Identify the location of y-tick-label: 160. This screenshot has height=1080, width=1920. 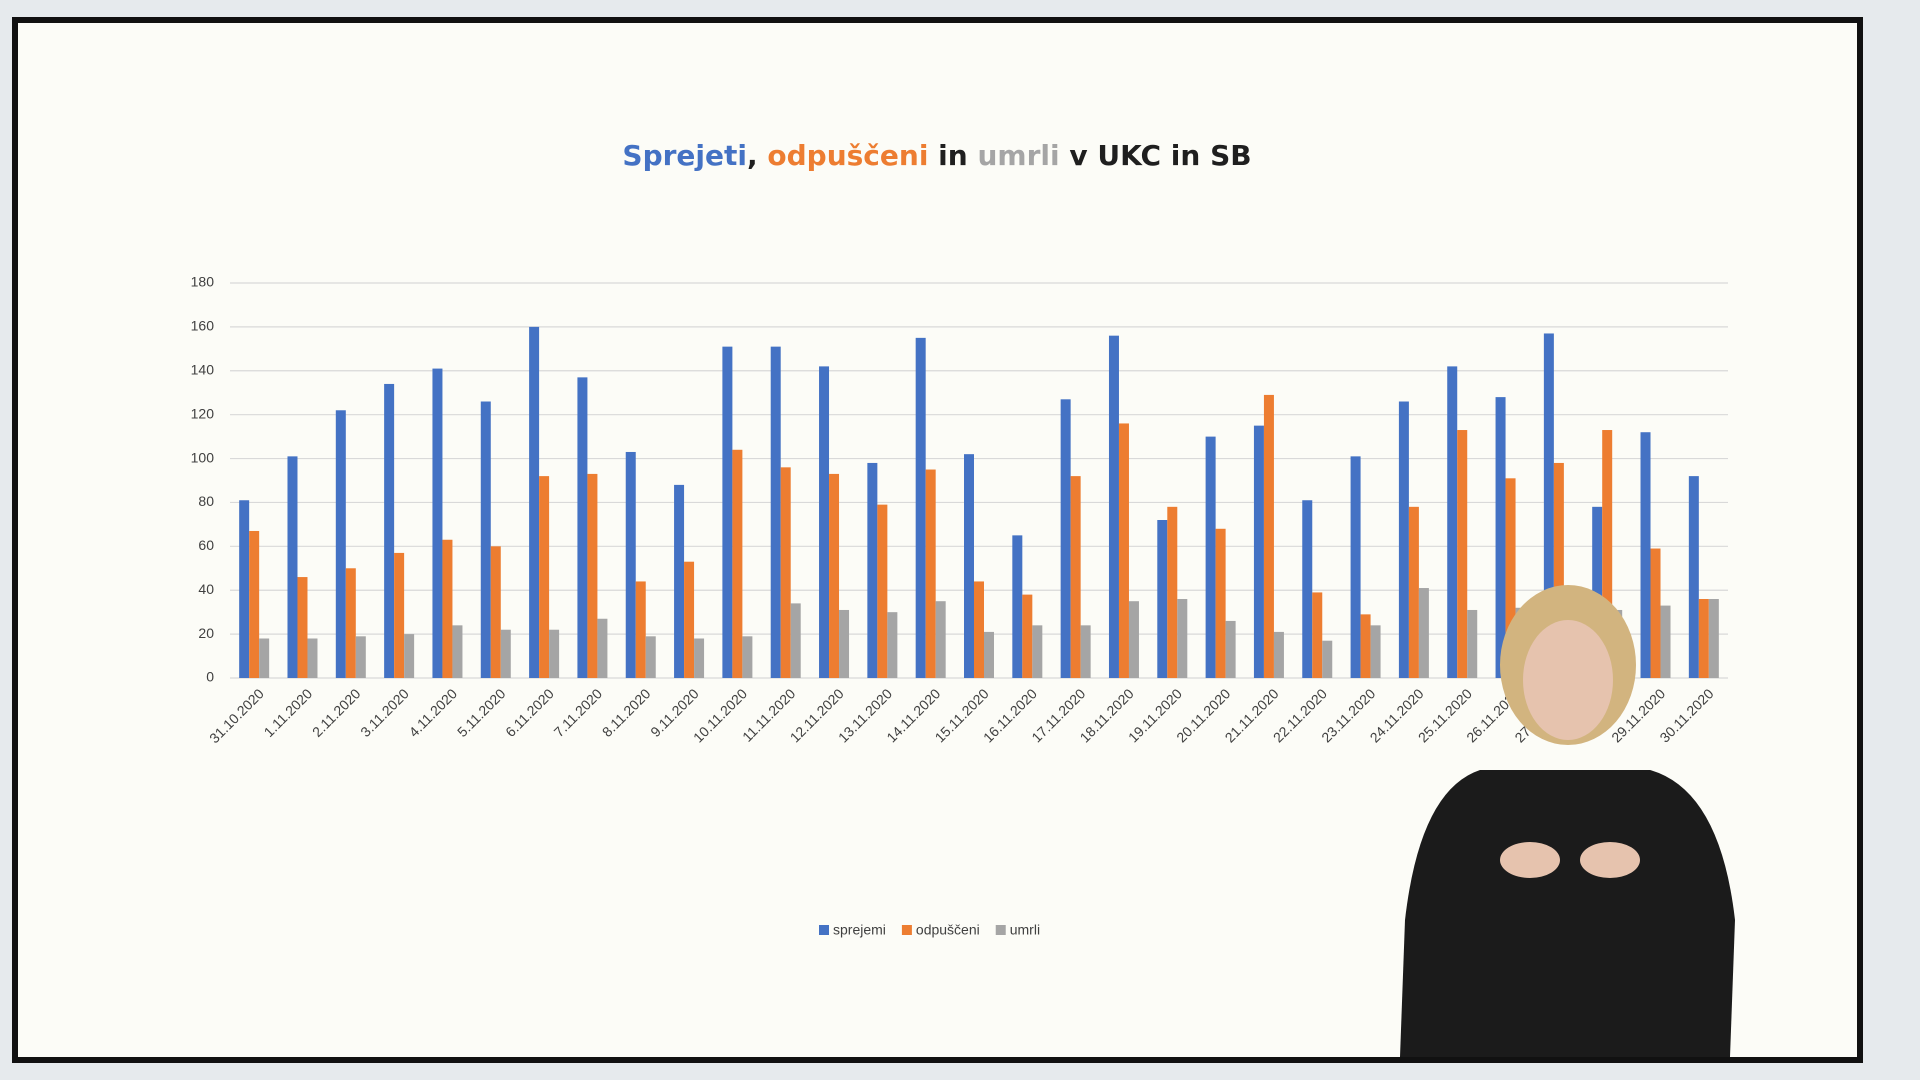
(203, 326).